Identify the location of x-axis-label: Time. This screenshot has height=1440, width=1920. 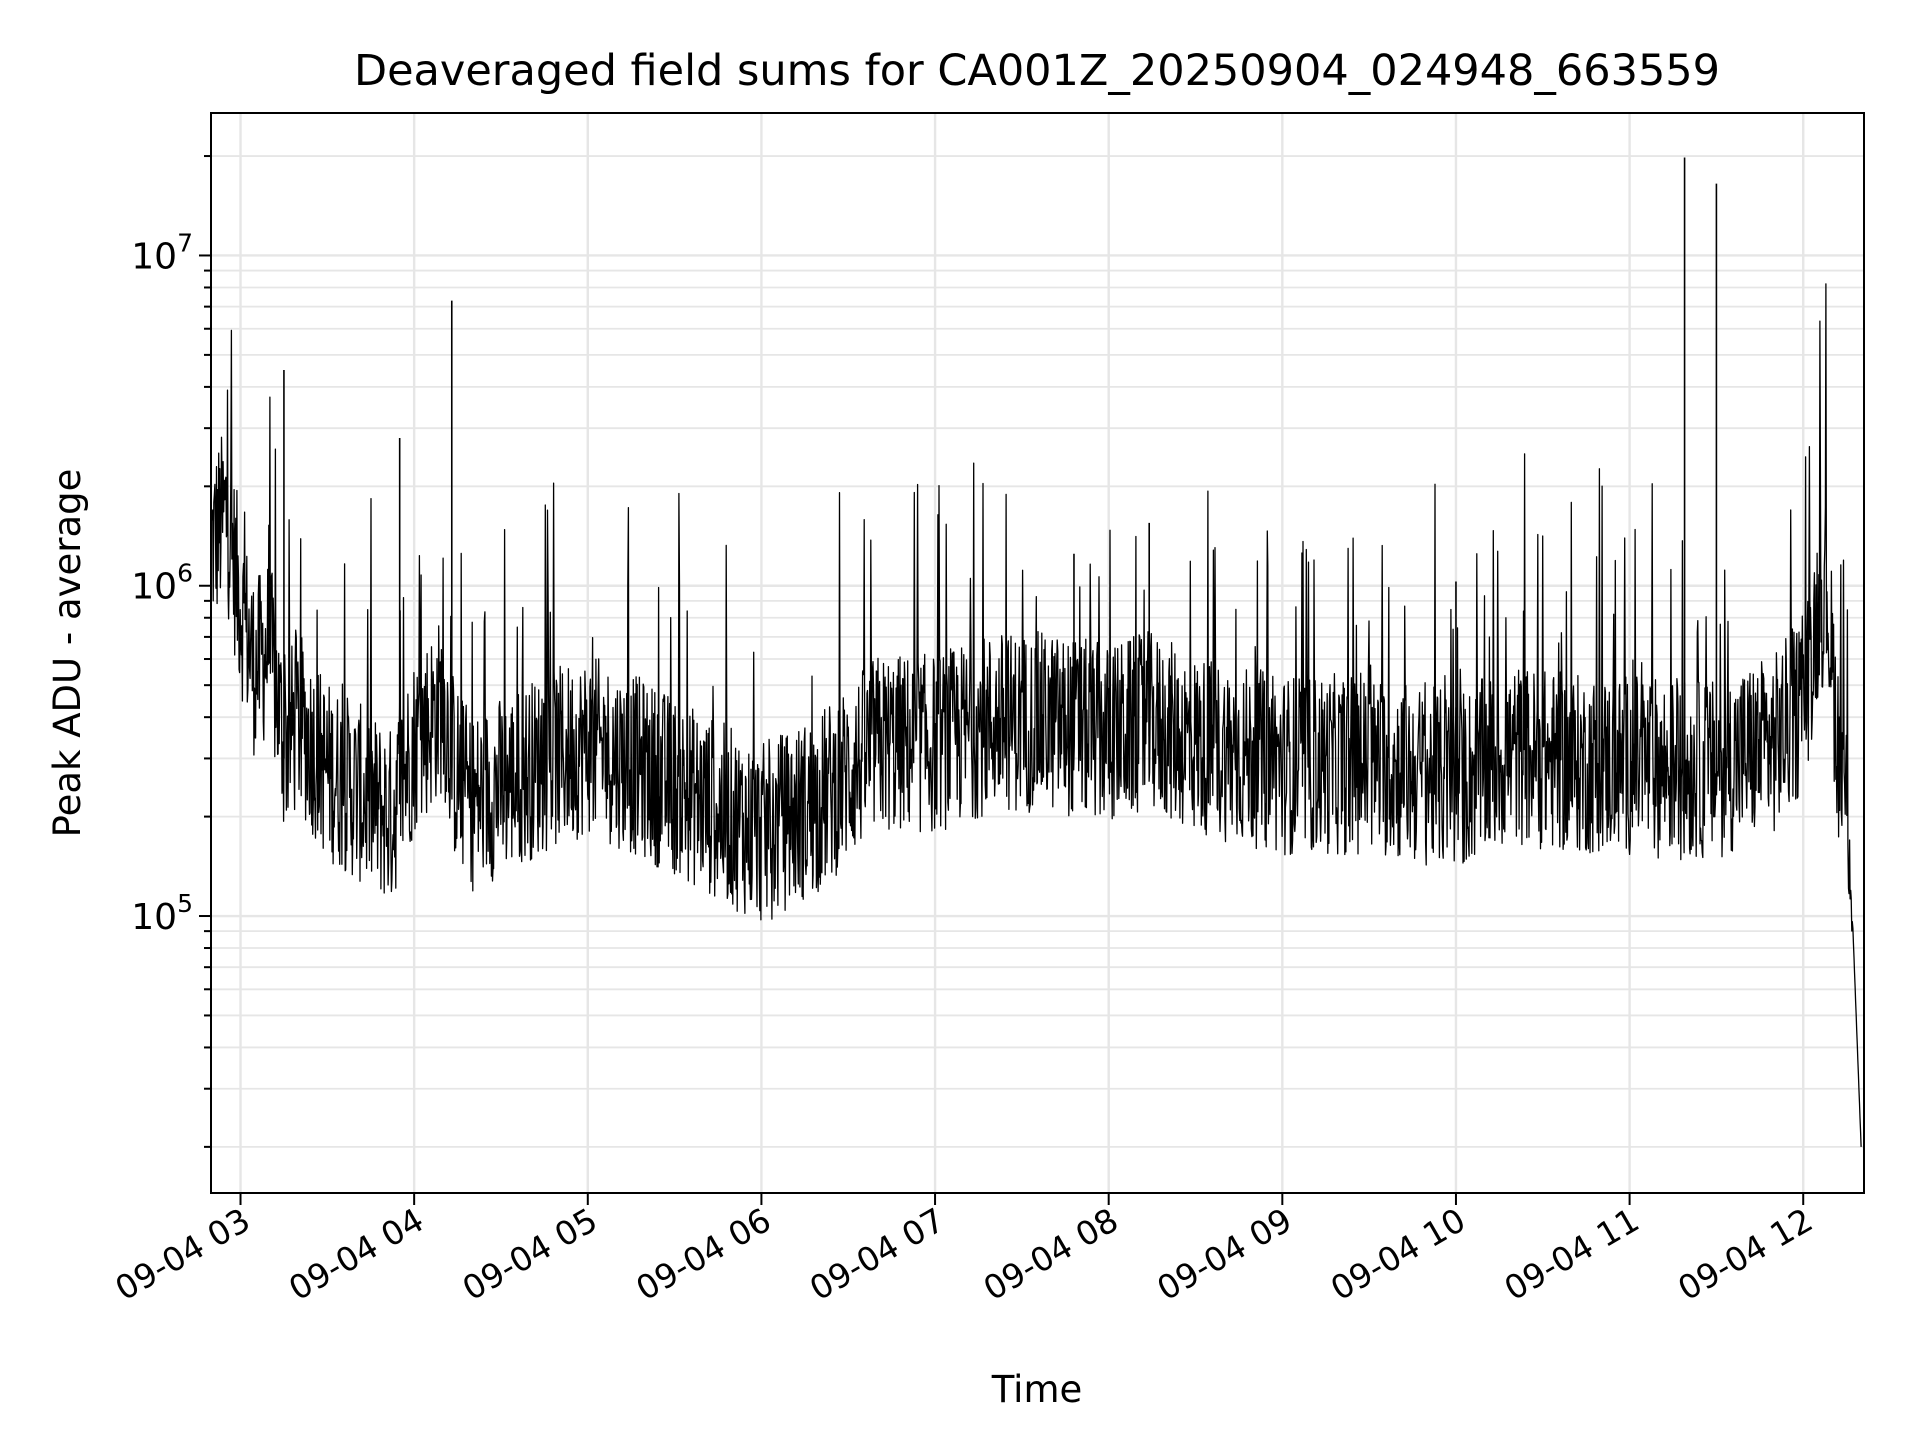
(1037, 1389).